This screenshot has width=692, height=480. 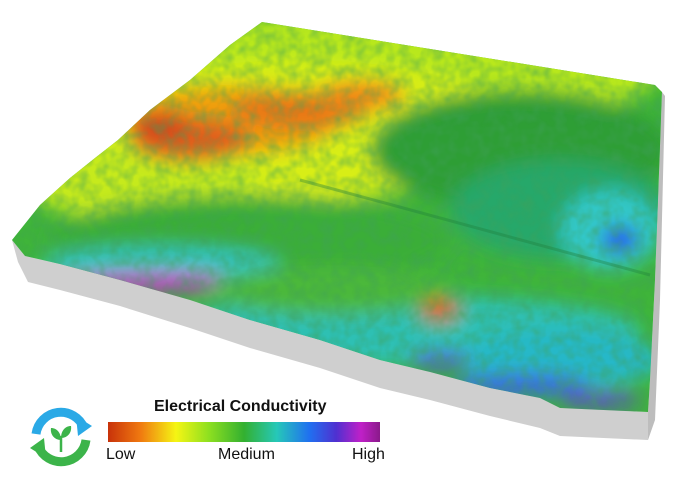 I want to click on field-slab-side-shade, so click(x=656, y=266).